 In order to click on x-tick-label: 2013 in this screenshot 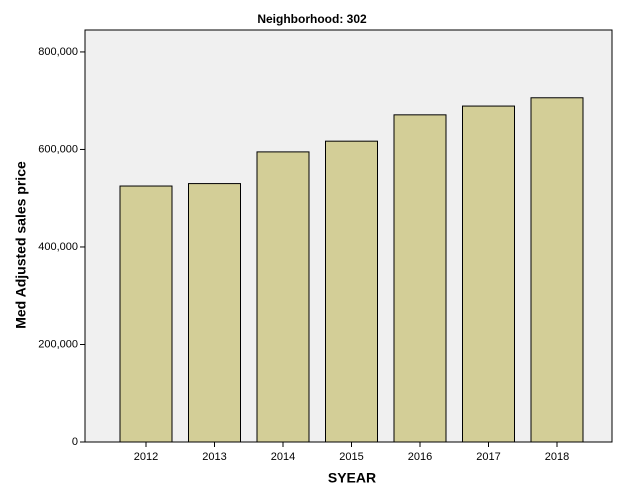, I will do `click(214, 457)`.